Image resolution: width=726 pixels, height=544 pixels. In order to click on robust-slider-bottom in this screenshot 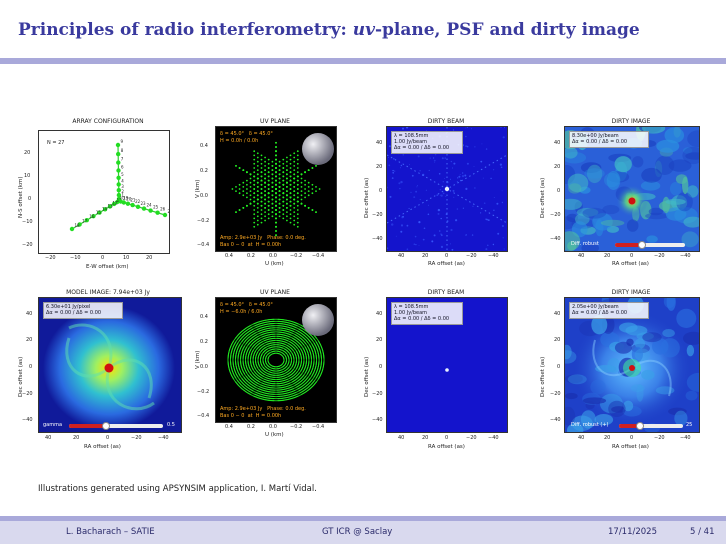, I will do `click(651, 426)`.